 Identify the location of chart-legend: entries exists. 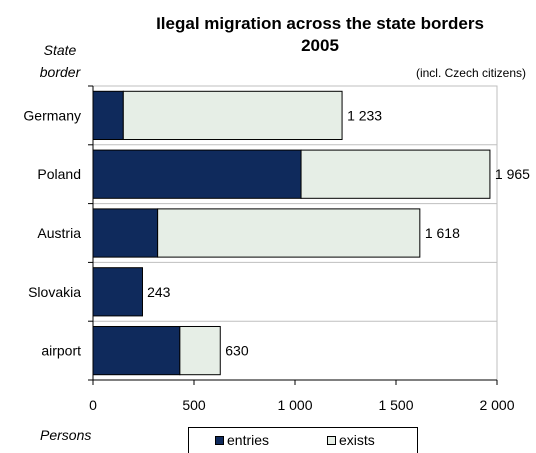
(303, 440).